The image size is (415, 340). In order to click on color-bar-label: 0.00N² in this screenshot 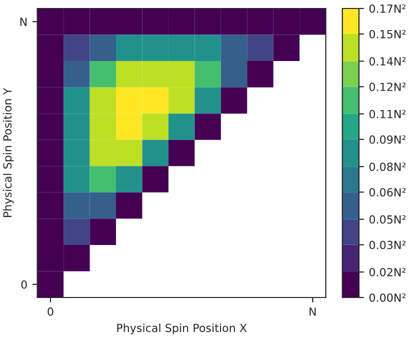, I will do `click(387, 297)`.